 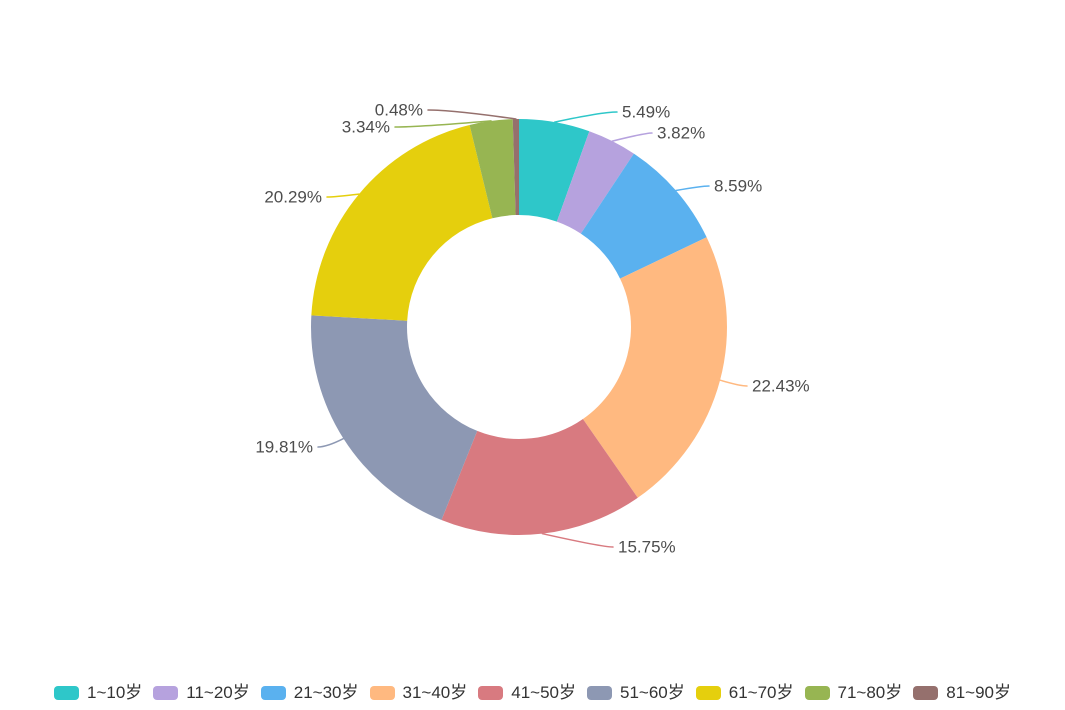 I want to click on legend-item-label: 11~20岁, so click(x=218, y=692).